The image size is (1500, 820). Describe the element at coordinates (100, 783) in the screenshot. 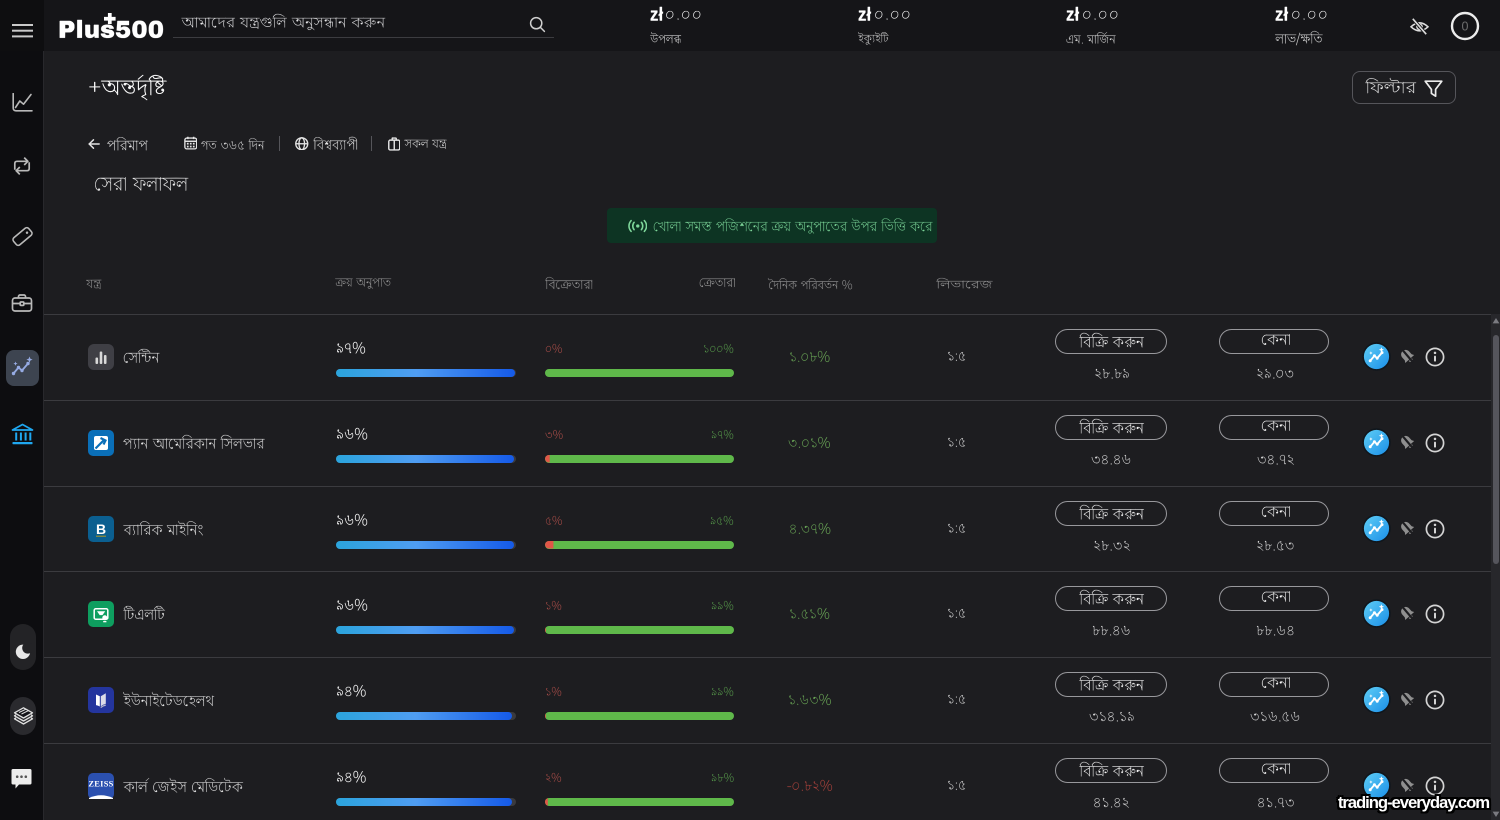

I see `svg-text: ZEISS` at that location.